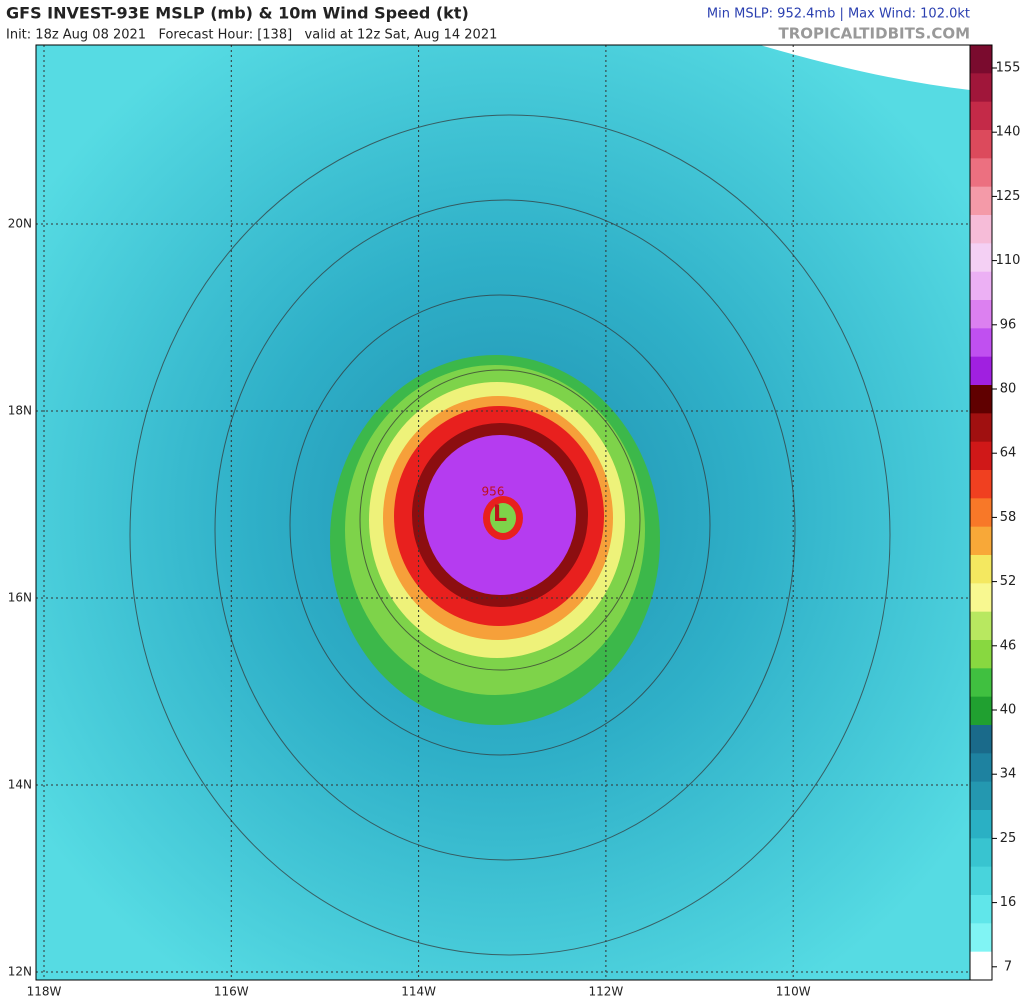 Image resolution: width=1024 pixels, height=1005 pixels. Describe the element at coordinates (20, 411) in the screenshot. I see `lat-label: 18N` at that location.